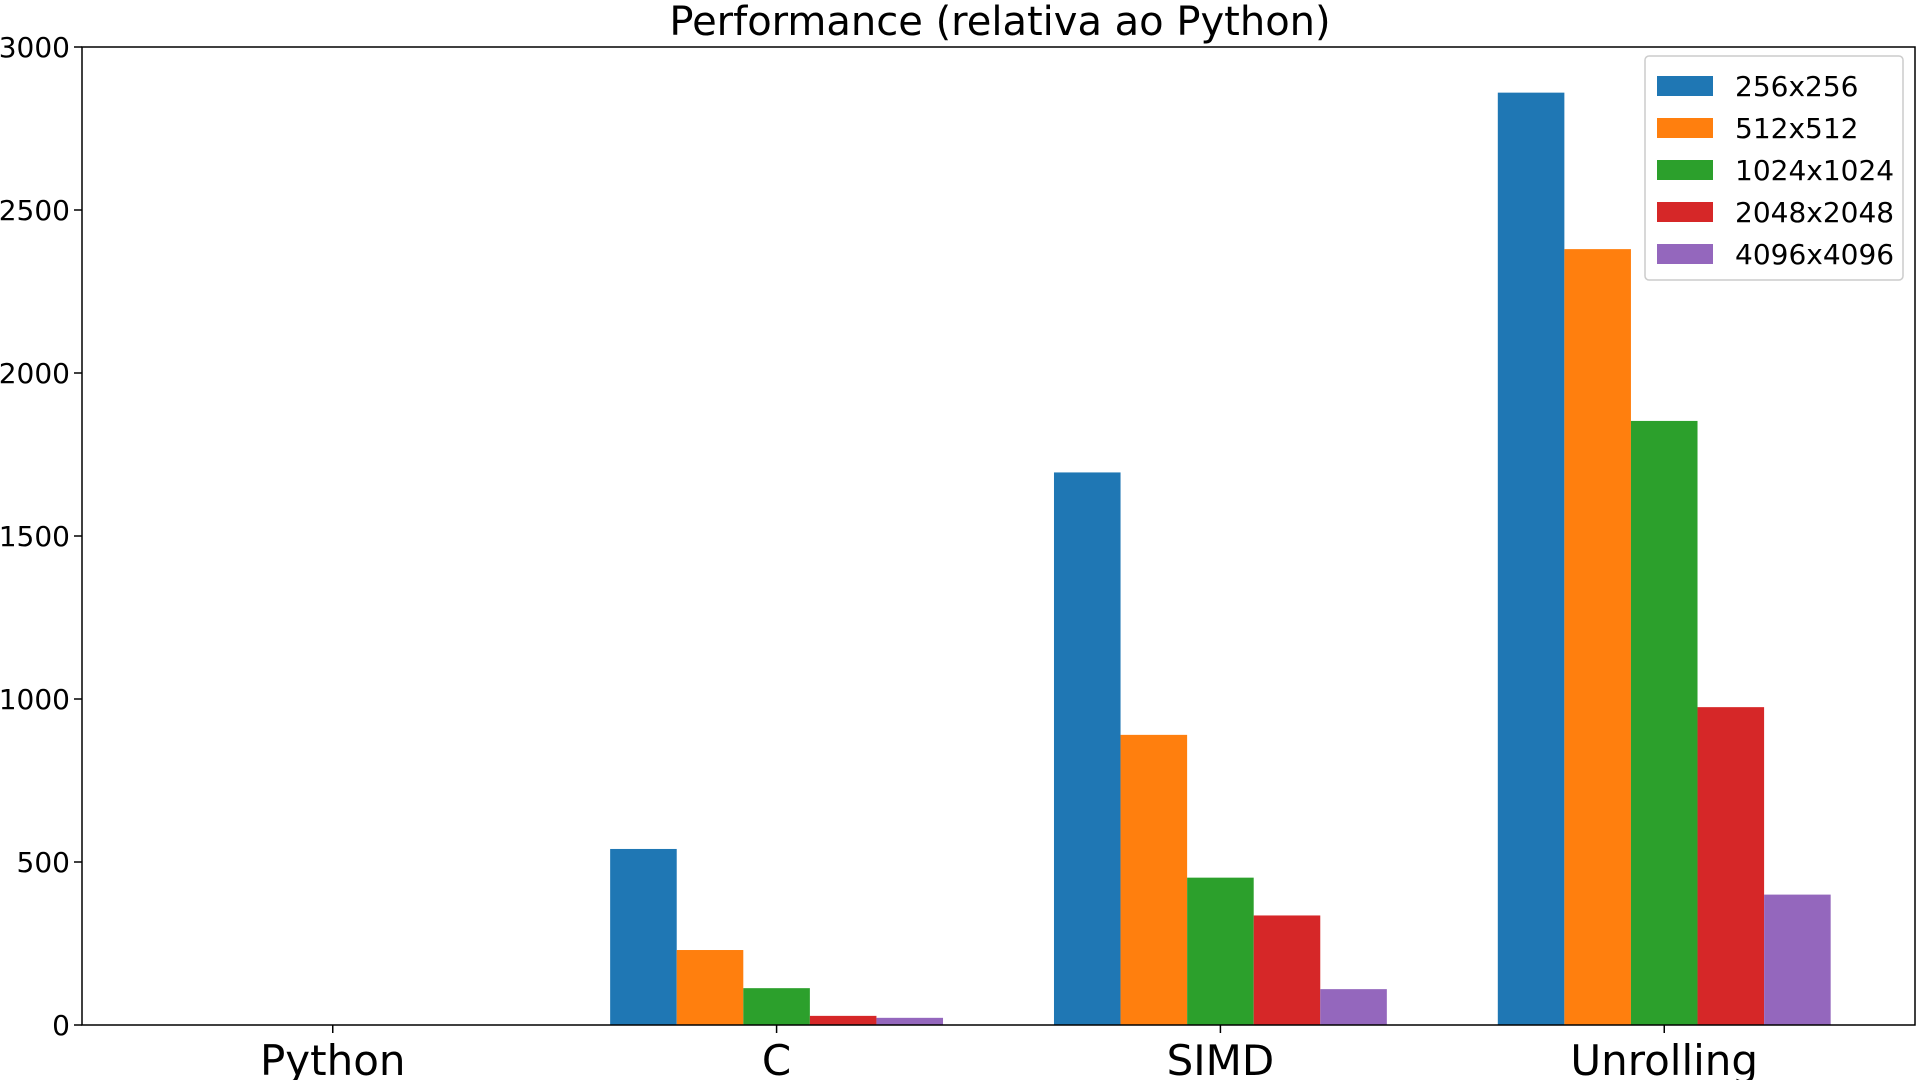 The width and height of the screenshot is (1920, 1084). Describe the element at coordinates (1814, 170) in the screenshot. I see `legend-label-1024x1024: 1024x1024` at that location.